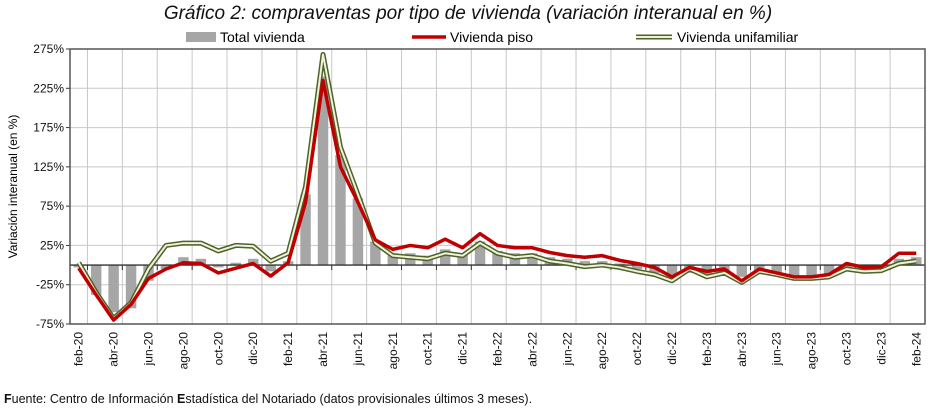 The image size is (936, 412). What do you see at coordinates (777, 349) in the screenshot?
I see `x-tick-label: jun-23` at bounding box center [777, 349].